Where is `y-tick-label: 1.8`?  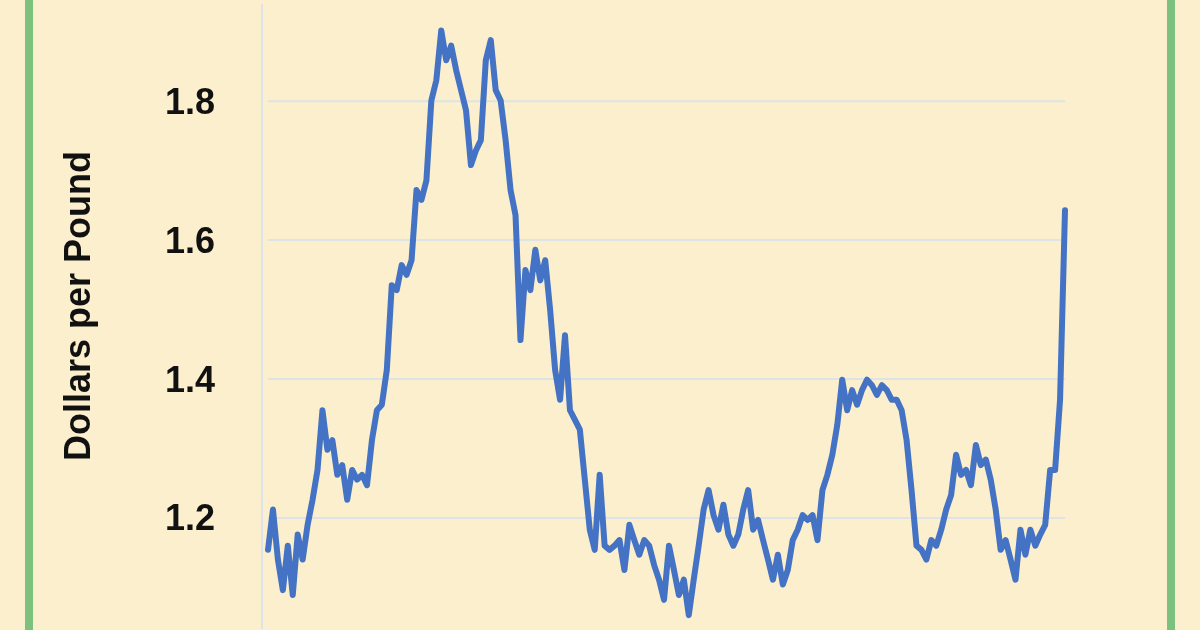
y-tick-label: 1.8 is located at coordinates (189, 101).